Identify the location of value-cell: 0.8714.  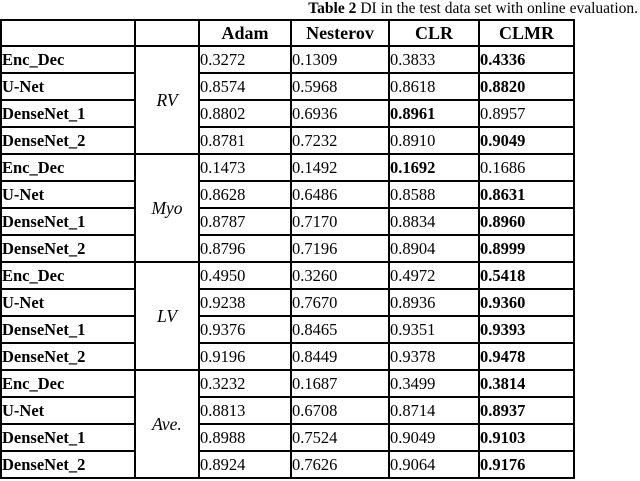
(434, 410).